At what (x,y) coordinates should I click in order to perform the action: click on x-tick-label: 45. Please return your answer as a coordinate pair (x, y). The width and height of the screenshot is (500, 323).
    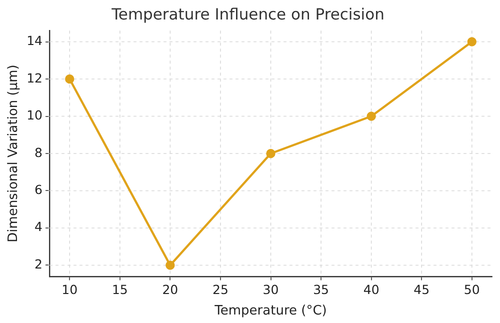
    Looking at the image, I should click on (422, 290).